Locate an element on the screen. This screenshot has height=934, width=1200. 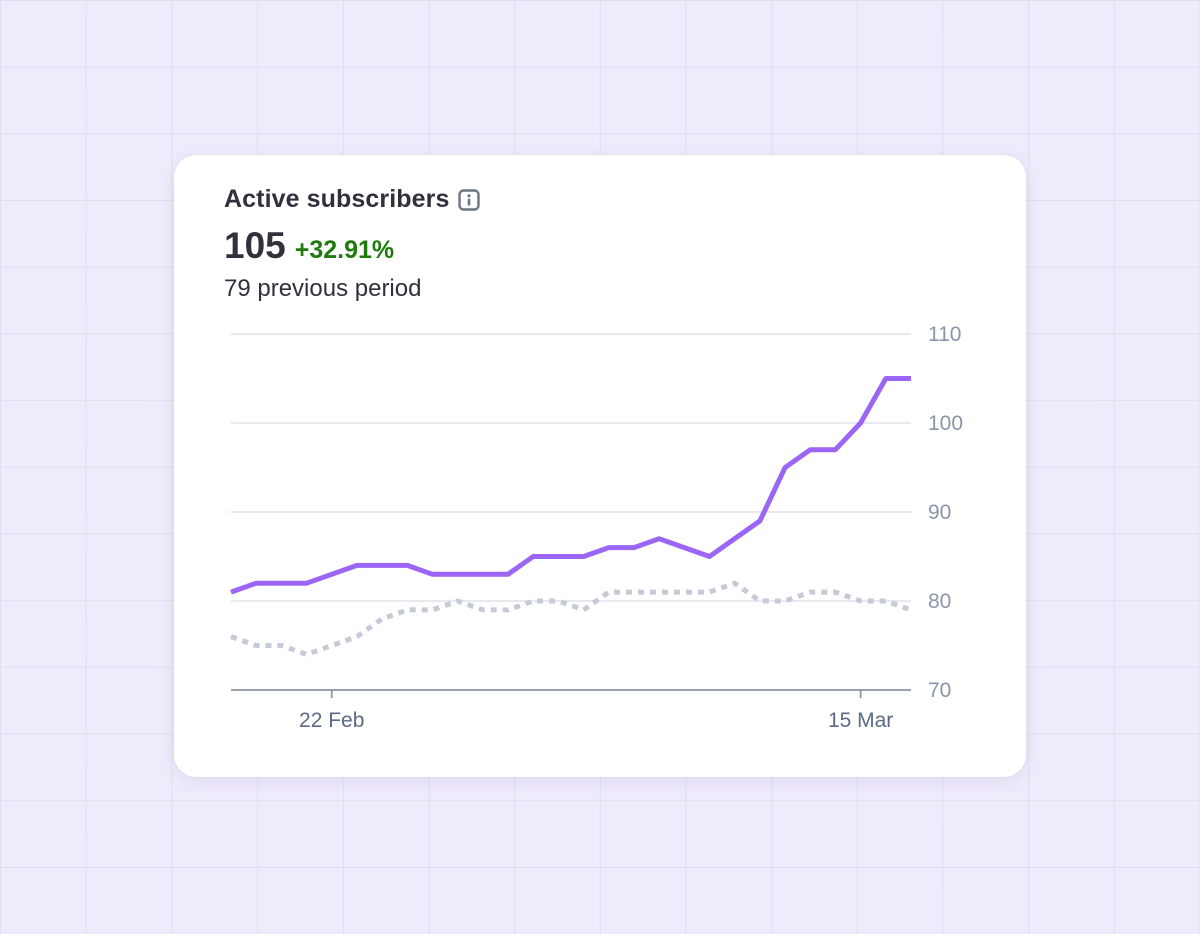
card-header: Active subscribers is located at coordinates (352, 199).